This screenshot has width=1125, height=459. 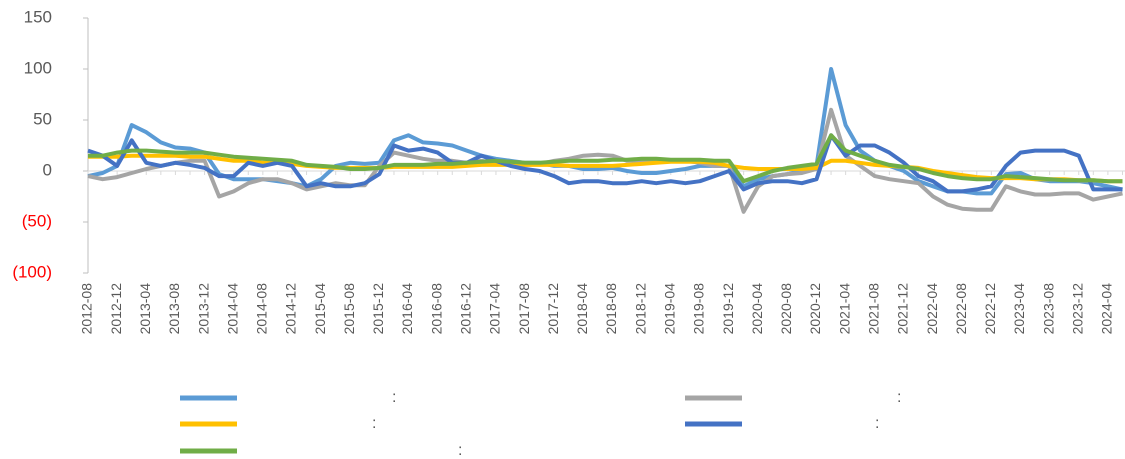 What do you see at coordinates (38, 16) in the screenshot?
I see `y-tick-label: 150` at bounding box center [38, 16].